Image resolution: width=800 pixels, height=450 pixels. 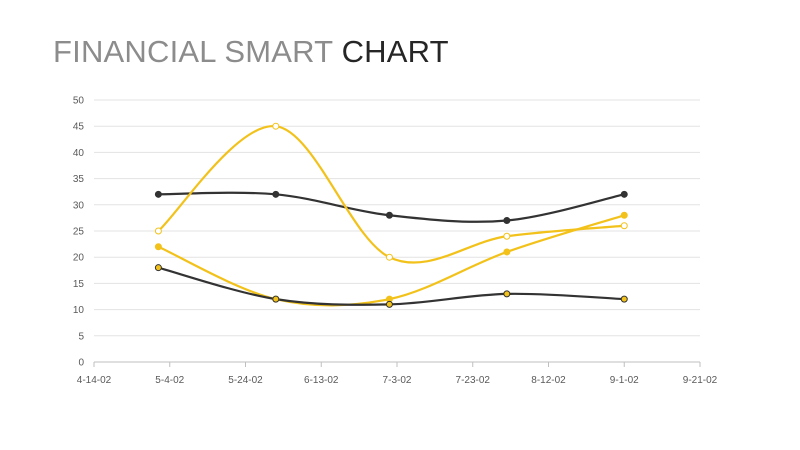 I want to click on x-tick-label: 8-12-02, so click(x=548, y=380).